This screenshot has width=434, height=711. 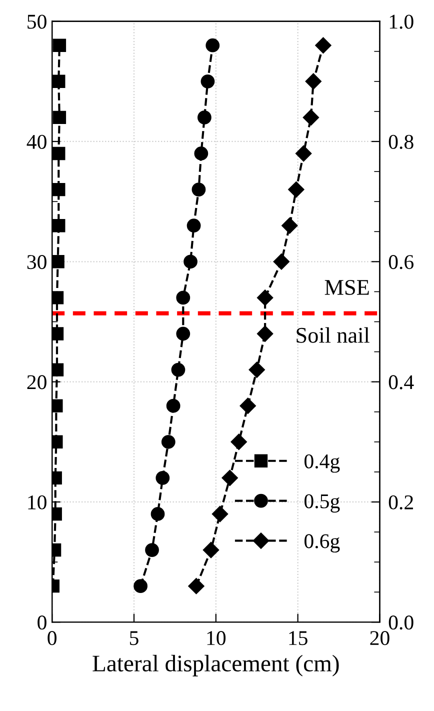 I want to click on x-tick-label: 10, so click(x=216, y=638).